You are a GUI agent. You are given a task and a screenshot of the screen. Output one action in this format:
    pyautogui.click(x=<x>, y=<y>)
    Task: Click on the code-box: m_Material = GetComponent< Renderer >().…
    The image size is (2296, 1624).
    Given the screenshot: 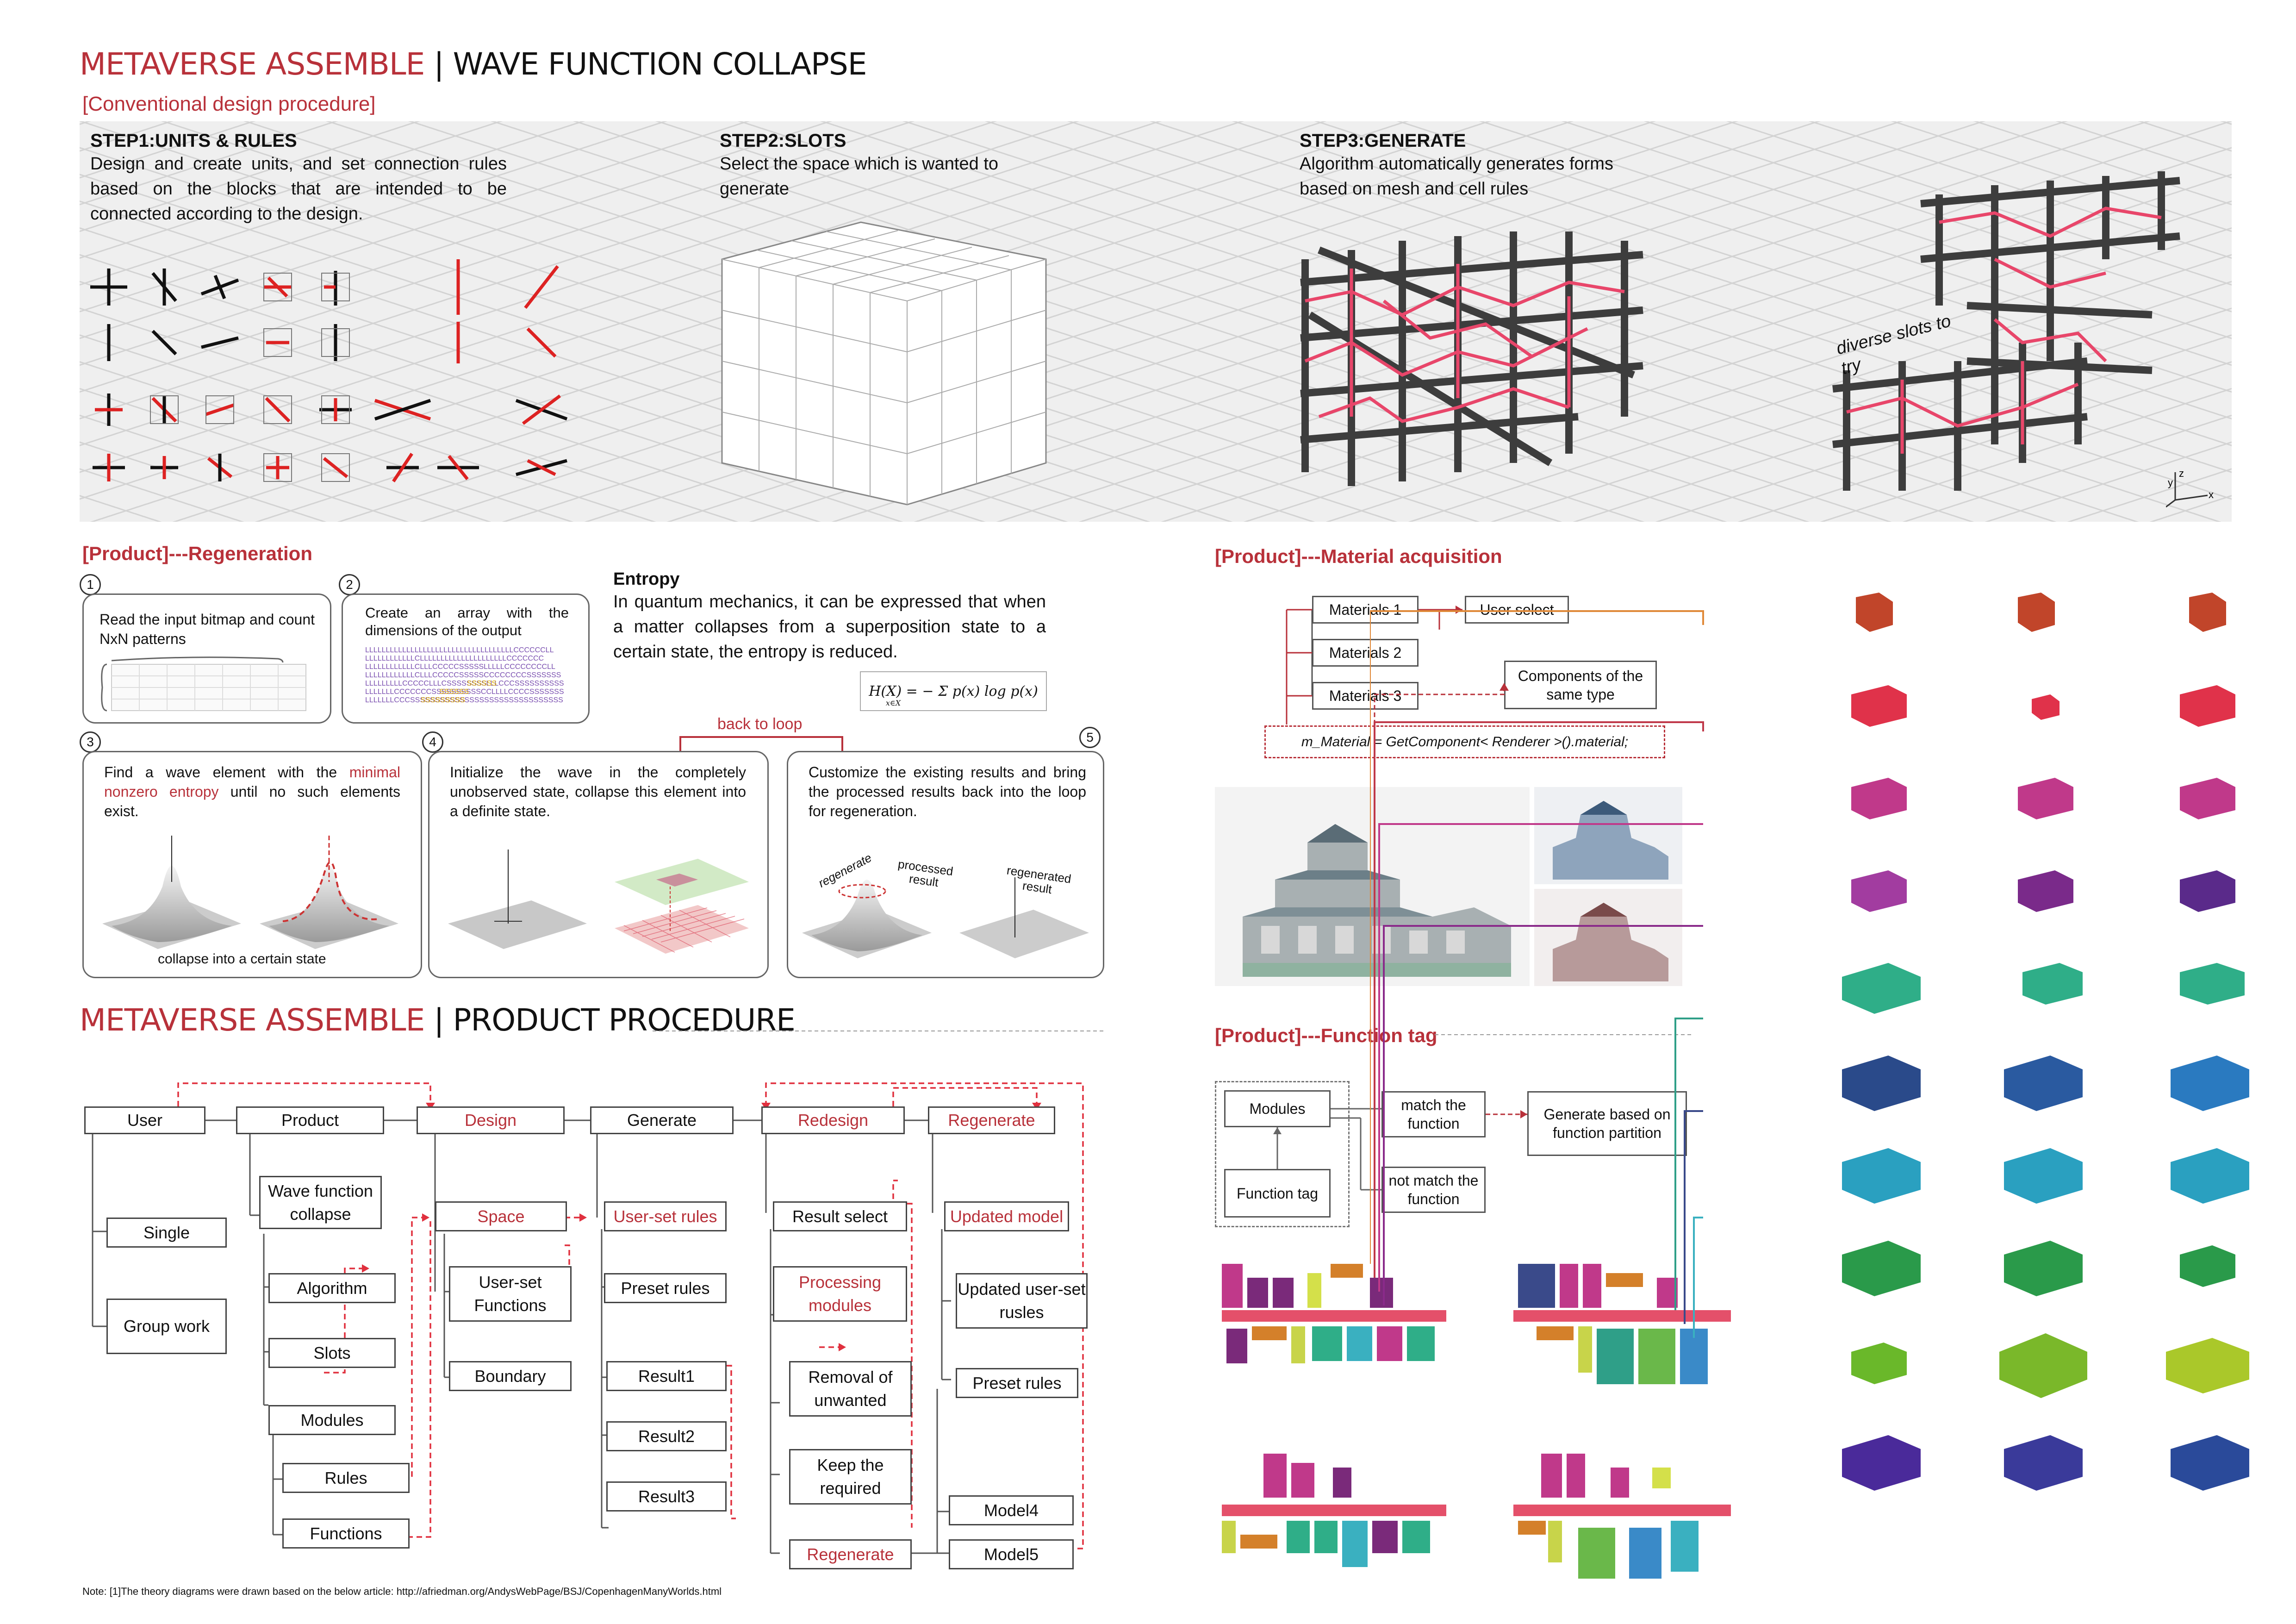 What is the action you would take?
    pyautogui.click(x=1464, y=741)
    